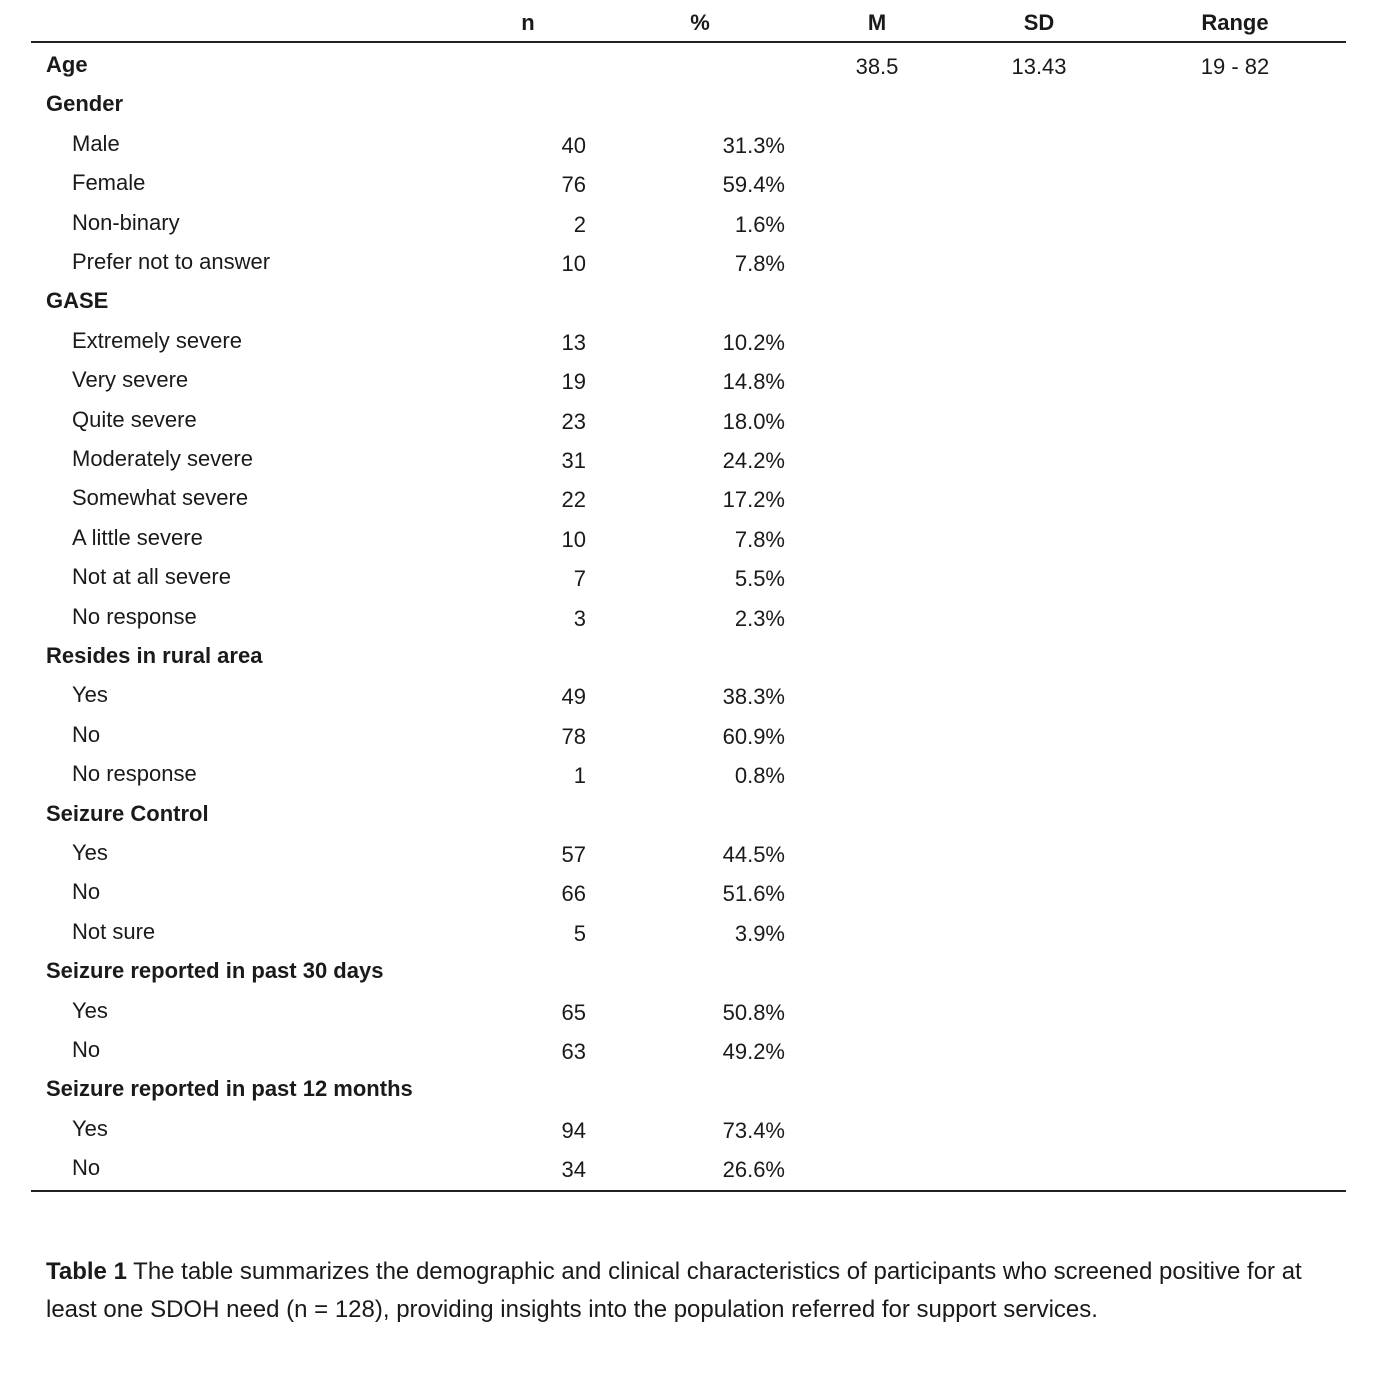 This screenshot has height=1390, width=1398. Describe the element at coordinates (215, 971) in the screenshot. I see `section-label: Seizure reported in past 30 days` at that location.